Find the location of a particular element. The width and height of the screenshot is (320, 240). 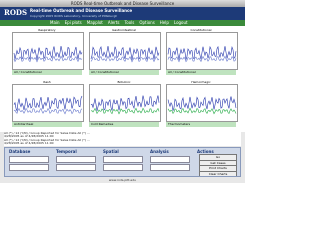

chart-title: Botulinic is located at coordinates (124, 82).